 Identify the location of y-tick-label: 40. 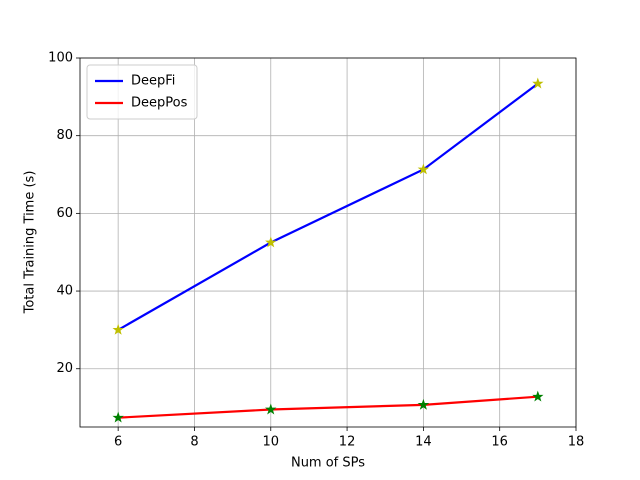
(64, 291).